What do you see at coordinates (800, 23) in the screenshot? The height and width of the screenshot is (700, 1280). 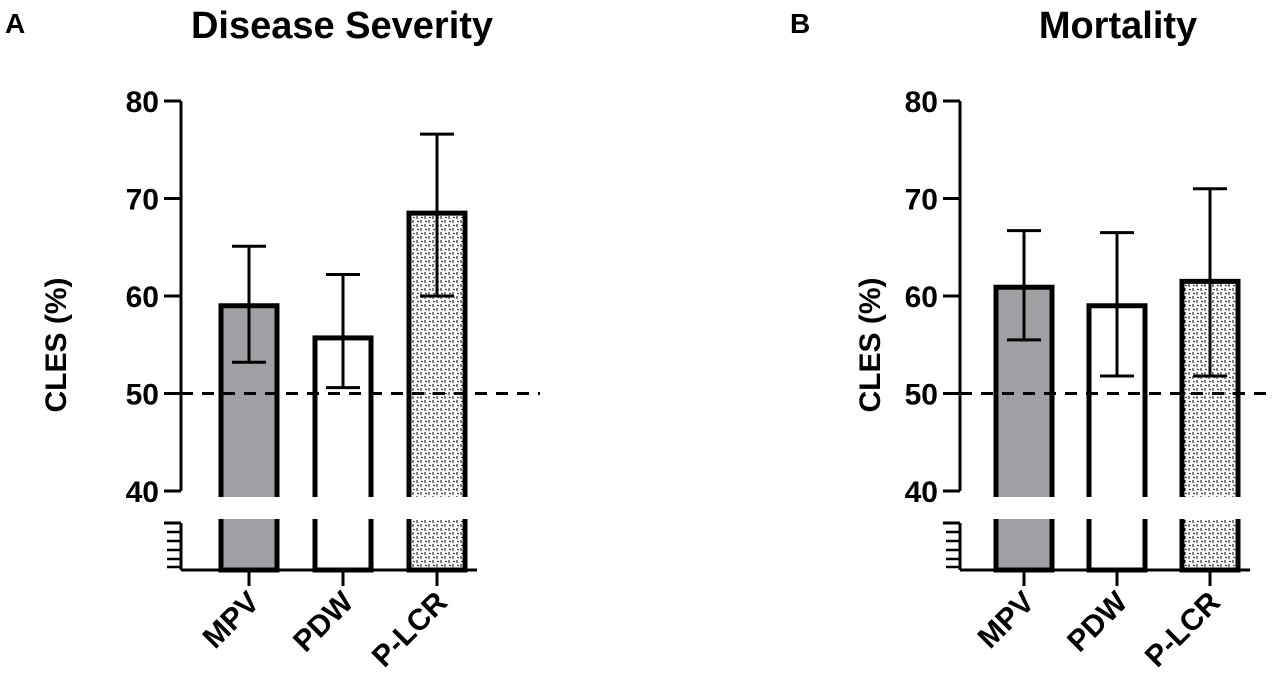 I see `panel-b-letter: B` at bounding box center [800, 23].